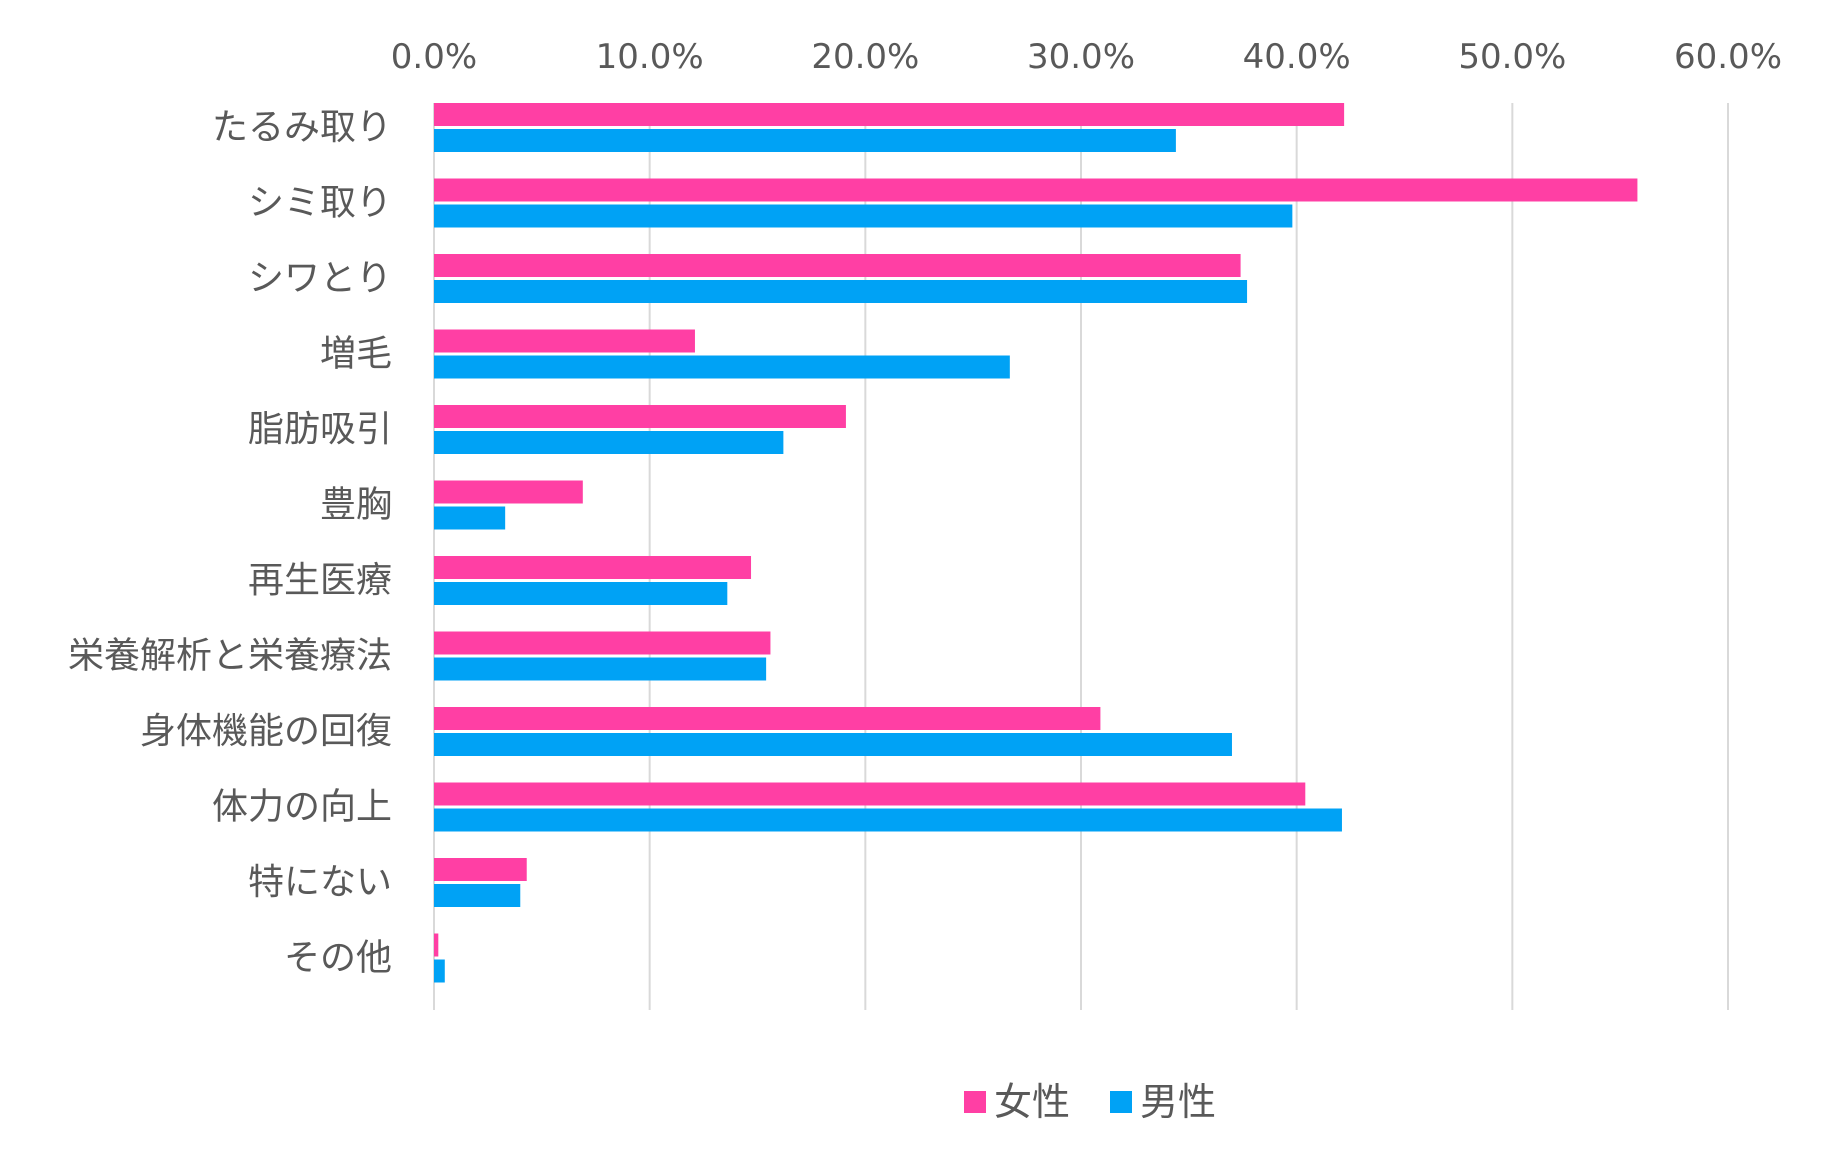 This screenshot has height=1168, width=1824. I want to click on category-label: 特にない, so click(320, 882).